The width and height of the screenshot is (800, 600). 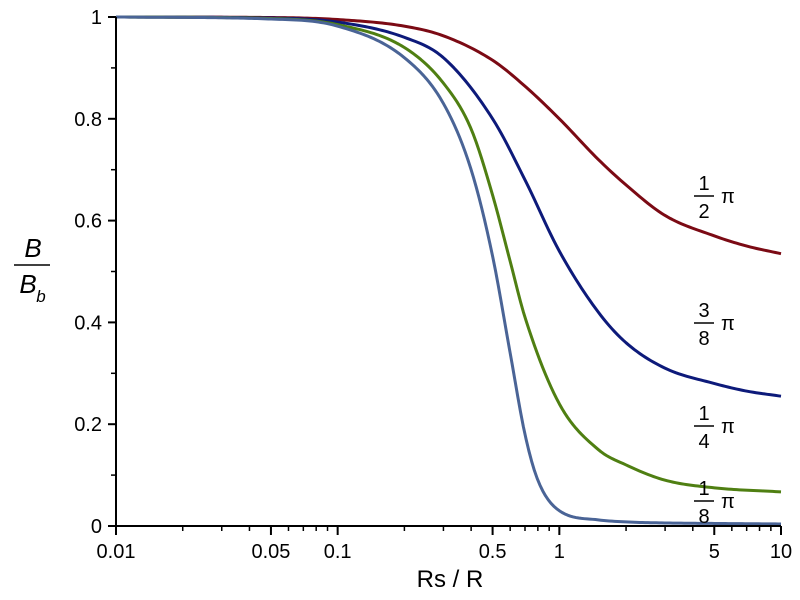 What do you see at coordinates (493, 552) in the screenshot?
I see `x-tick-label: 0.5` at bounding box center [493, 552].